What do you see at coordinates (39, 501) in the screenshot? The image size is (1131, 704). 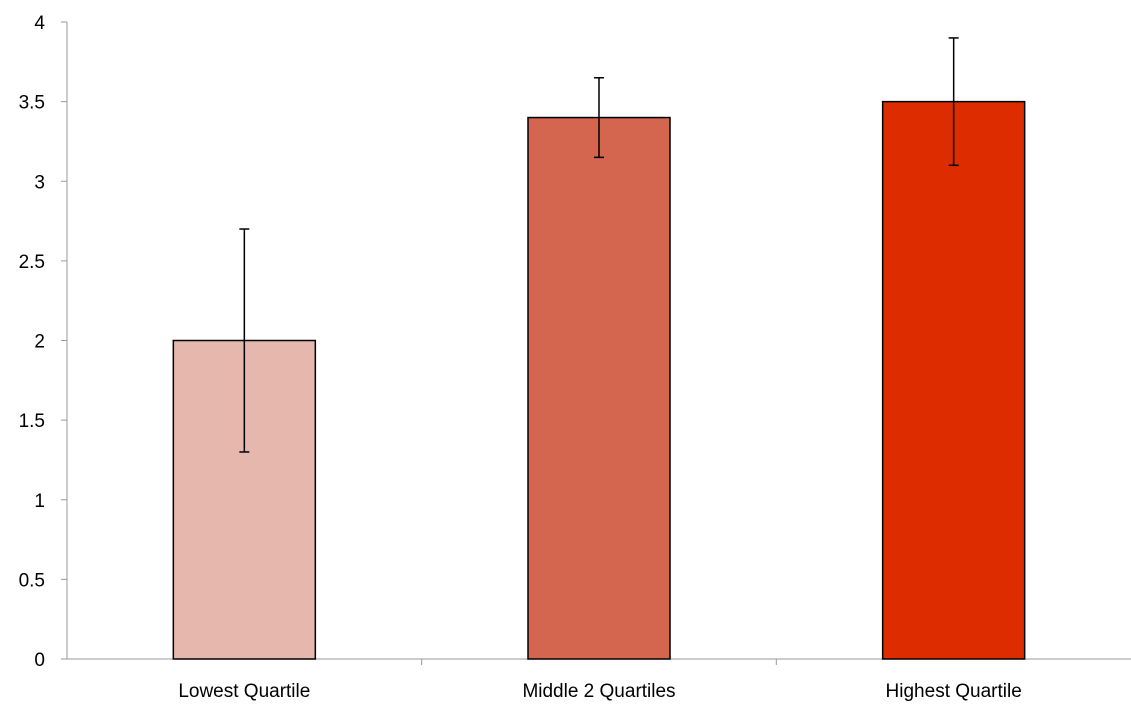 I see `y-tick-label: 1` at bounding box center [39, 501].